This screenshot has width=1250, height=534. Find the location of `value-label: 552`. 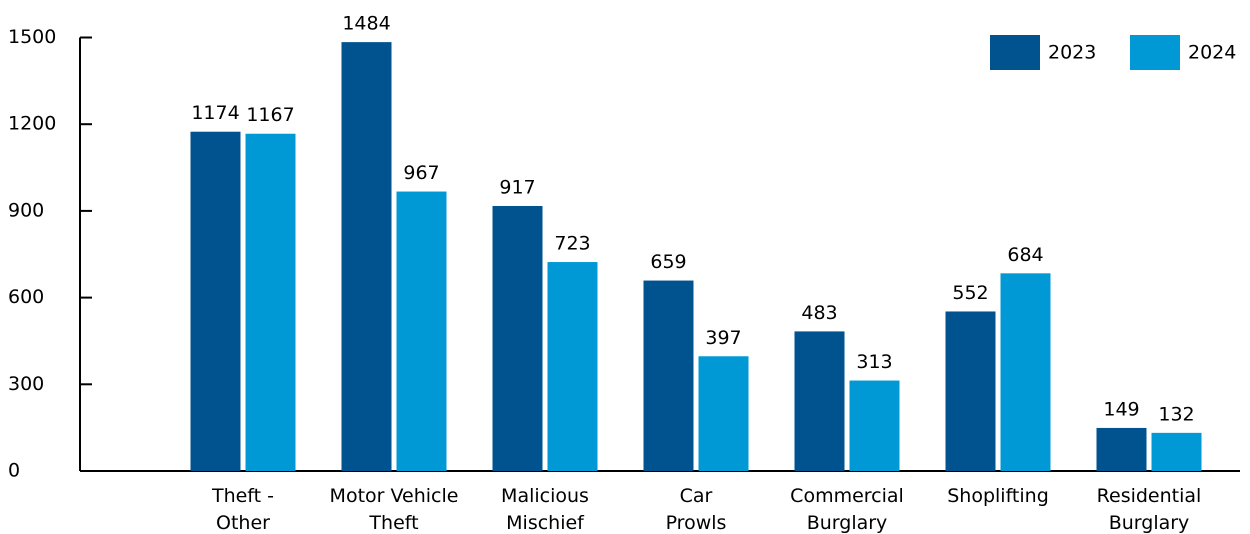

value-label: 552 is located at coordinates (970, 293).